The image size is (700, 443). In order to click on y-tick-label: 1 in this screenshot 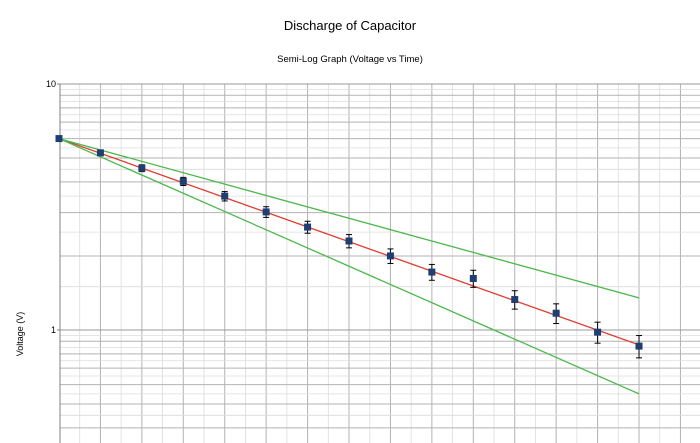, I will do `click(53, 330)`.